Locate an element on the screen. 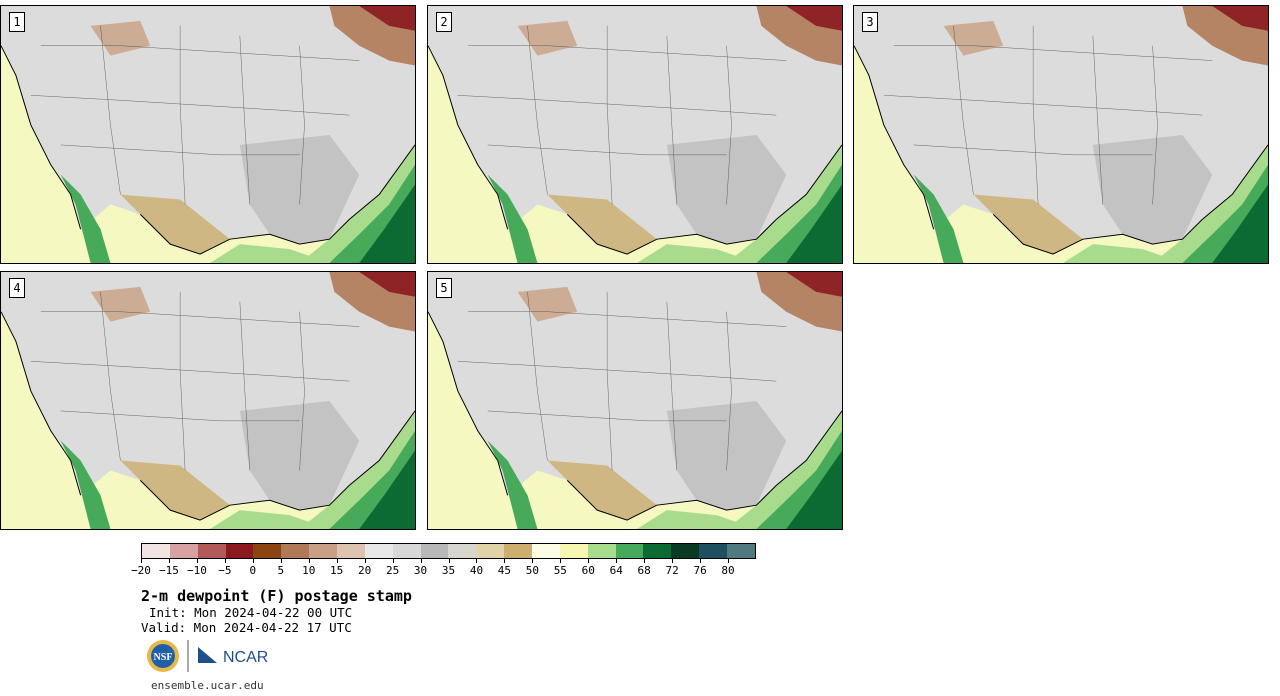 This screenshot has width=1280, height=696. colorbar-tick-label: 50 is located at coordinates (532, 570).